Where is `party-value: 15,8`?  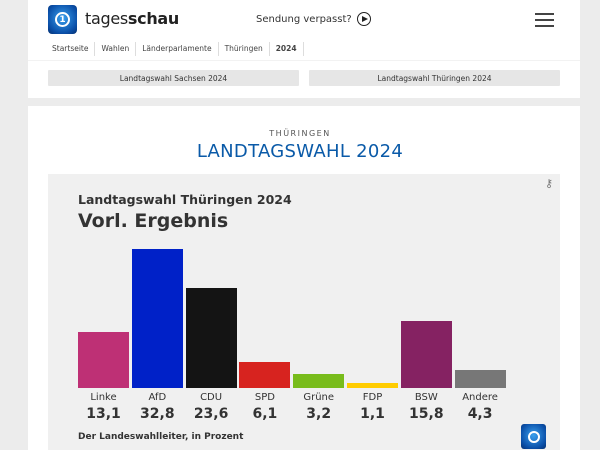 party-value: 15,8 is located at coordinates (426, 414).